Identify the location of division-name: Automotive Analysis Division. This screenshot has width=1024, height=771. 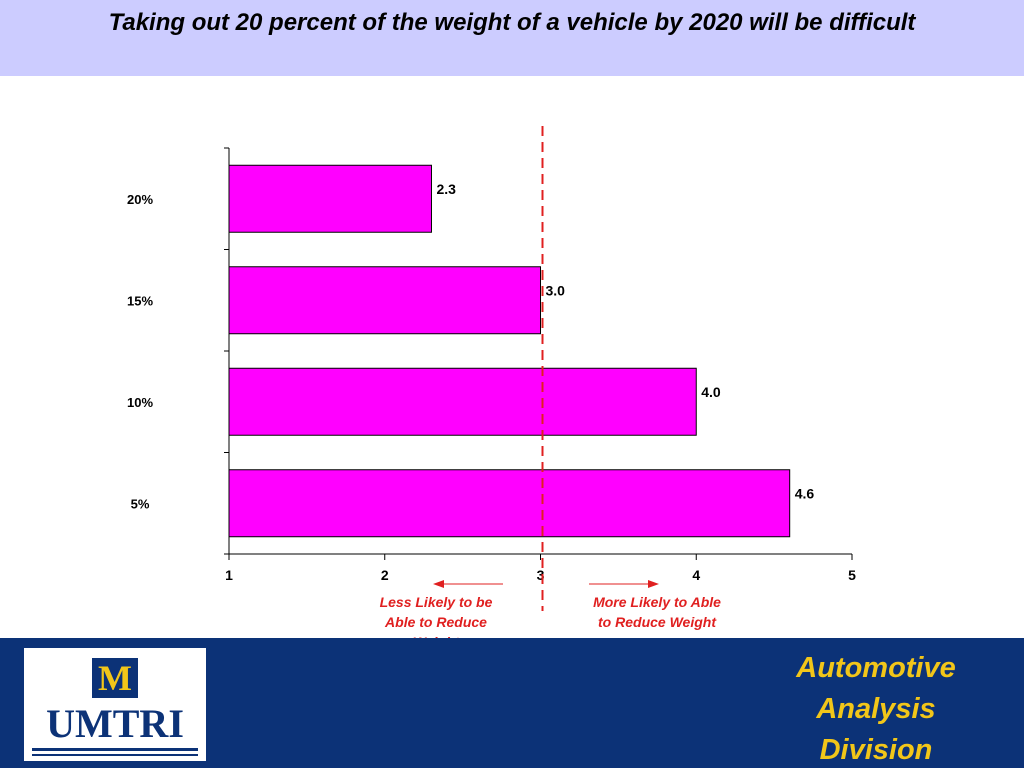
(876, 709).